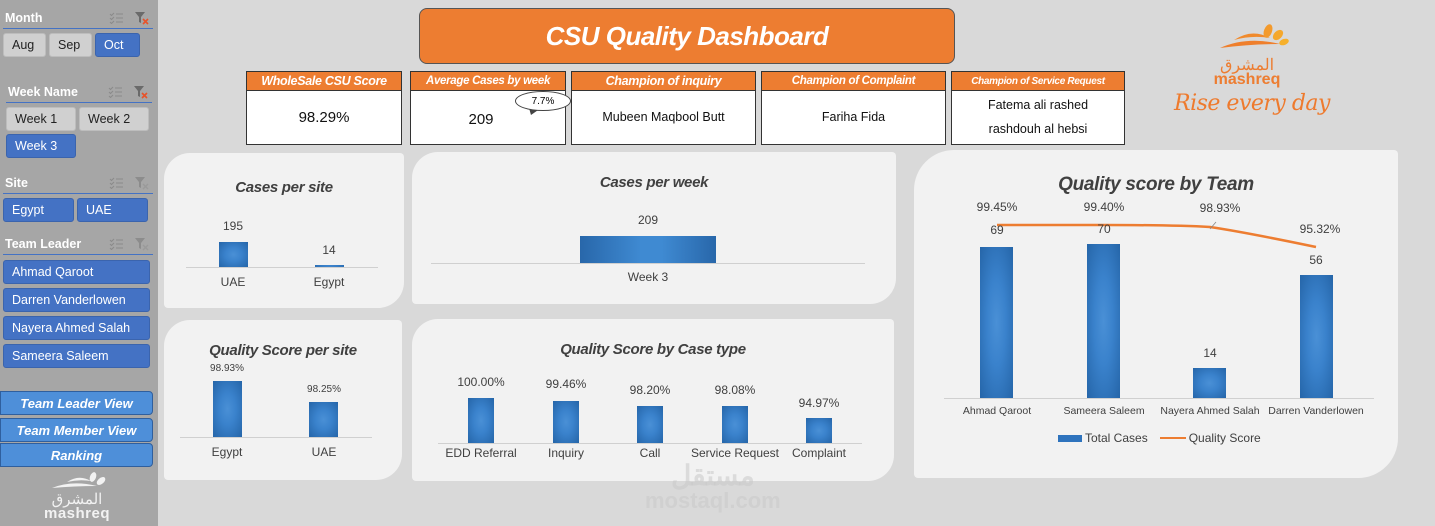 The image size is (1435, 526). Describe the element at coordinates (853, 81) in the screenshot. I see `kpi-label: Champion of Complaint` at that location.